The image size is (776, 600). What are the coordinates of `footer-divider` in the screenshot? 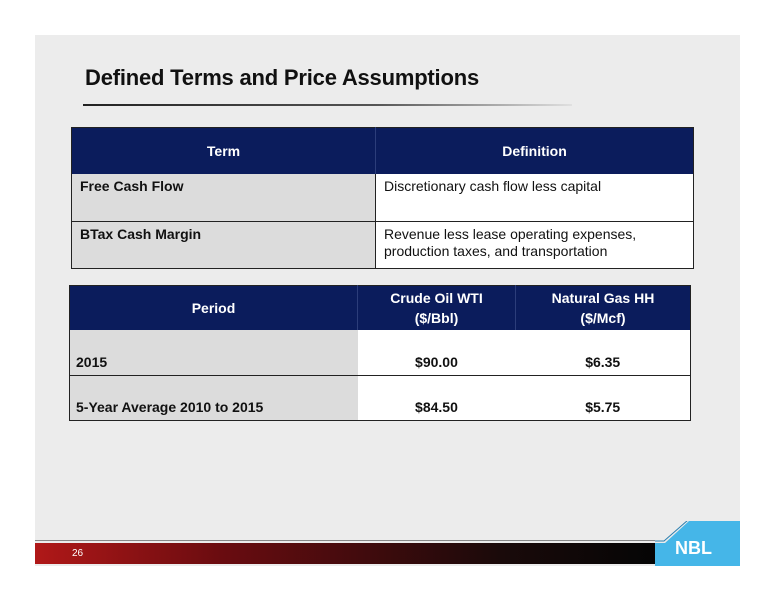 It's located at (345, 540).